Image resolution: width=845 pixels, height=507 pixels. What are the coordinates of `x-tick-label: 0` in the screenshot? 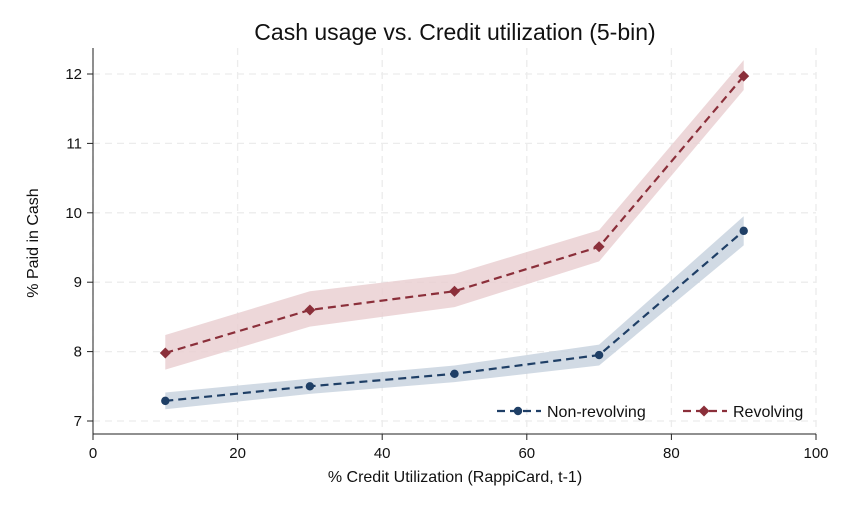 It's located at (93, 453).